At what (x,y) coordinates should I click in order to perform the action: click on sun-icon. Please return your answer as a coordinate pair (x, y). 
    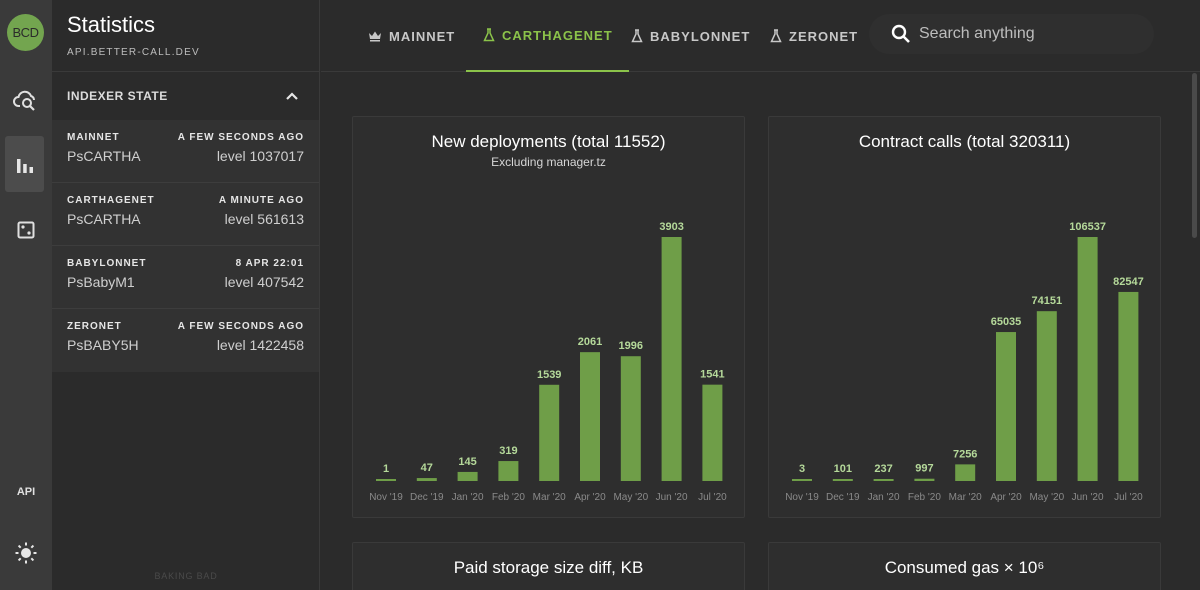
    Looking at the image, I should click on (26, 553).